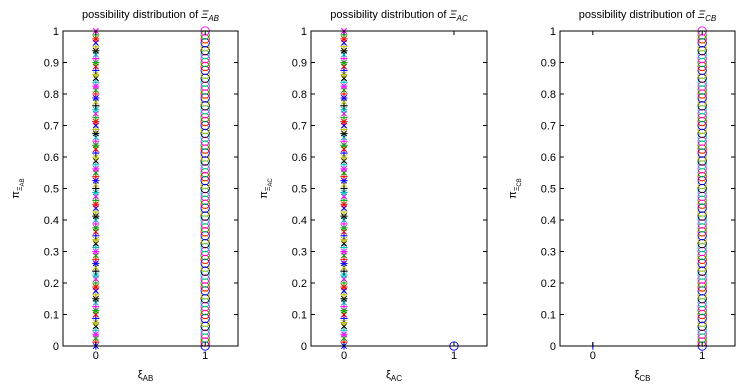 This screenshot has width=744, height=392. What do you see at coordinates (266, 188) in the screenshot?
I see `y-axis-label: πΞAC` at bounding box center [266, 188].